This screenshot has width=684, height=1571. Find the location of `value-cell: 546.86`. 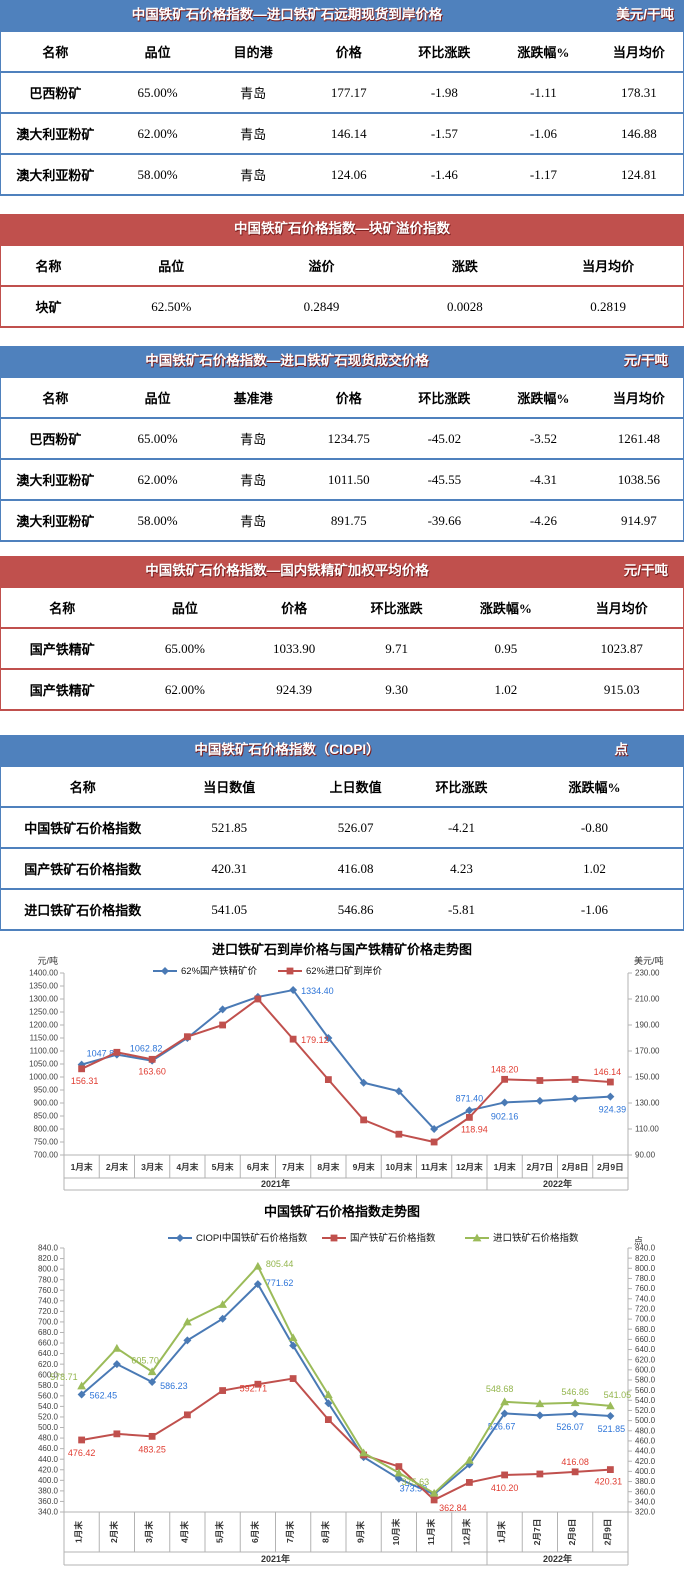

value-cell: 546.86 is located at coordinates (356, 909).